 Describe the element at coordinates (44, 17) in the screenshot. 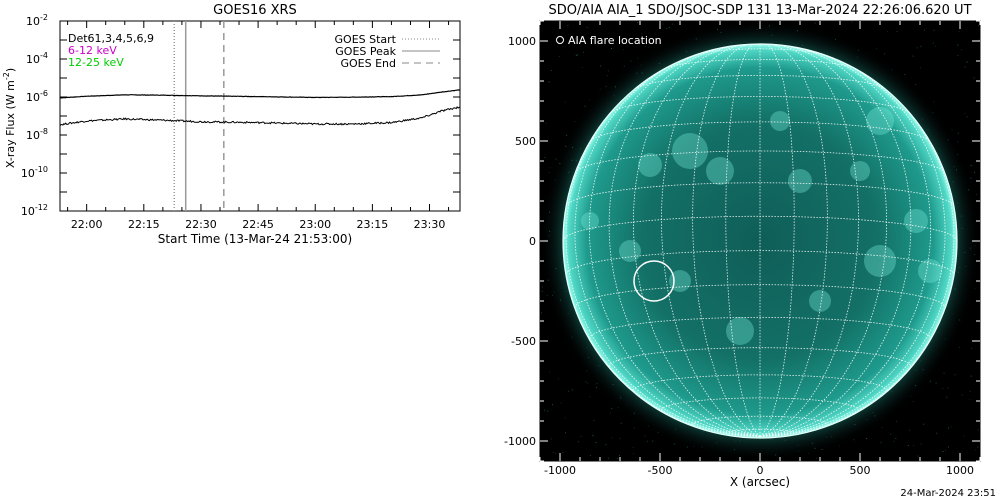

I see `goes-y-tick-exp: -2` at that location.